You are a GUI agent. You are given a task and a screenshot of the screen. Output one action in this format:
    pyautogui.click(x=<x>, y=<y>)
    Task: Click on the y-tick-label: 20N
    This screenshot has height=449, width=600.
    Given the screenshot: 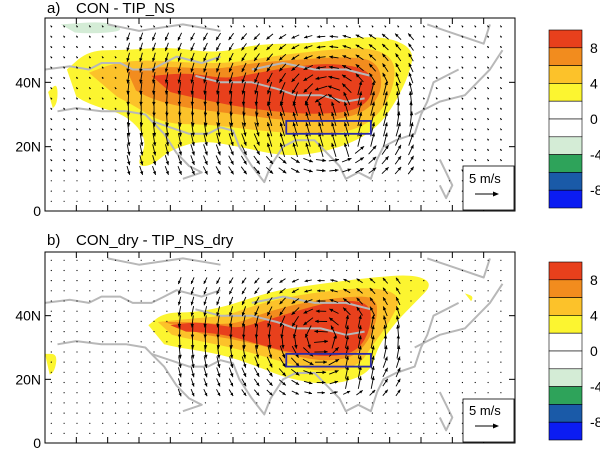 What is the action you would take?
    pyautogui.click(x=28, y=147)
    